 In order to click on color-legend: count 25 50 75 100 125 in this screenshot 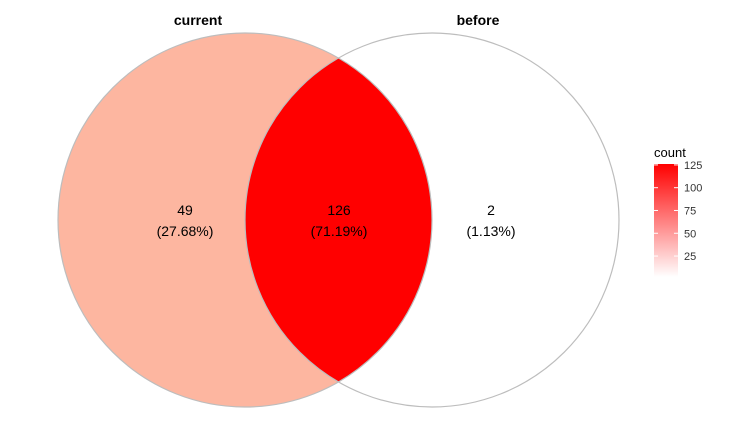, I will do `click(678, 211)`.